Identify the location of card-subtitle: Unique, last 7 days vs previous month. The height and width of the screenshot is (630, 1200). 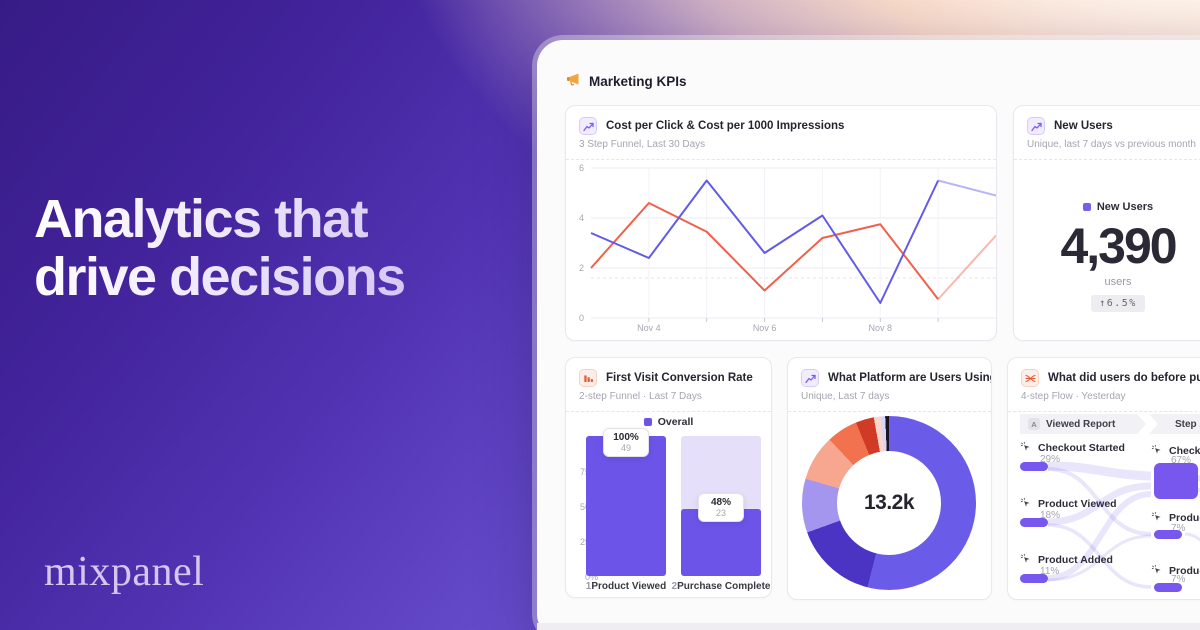
(1111, 144).